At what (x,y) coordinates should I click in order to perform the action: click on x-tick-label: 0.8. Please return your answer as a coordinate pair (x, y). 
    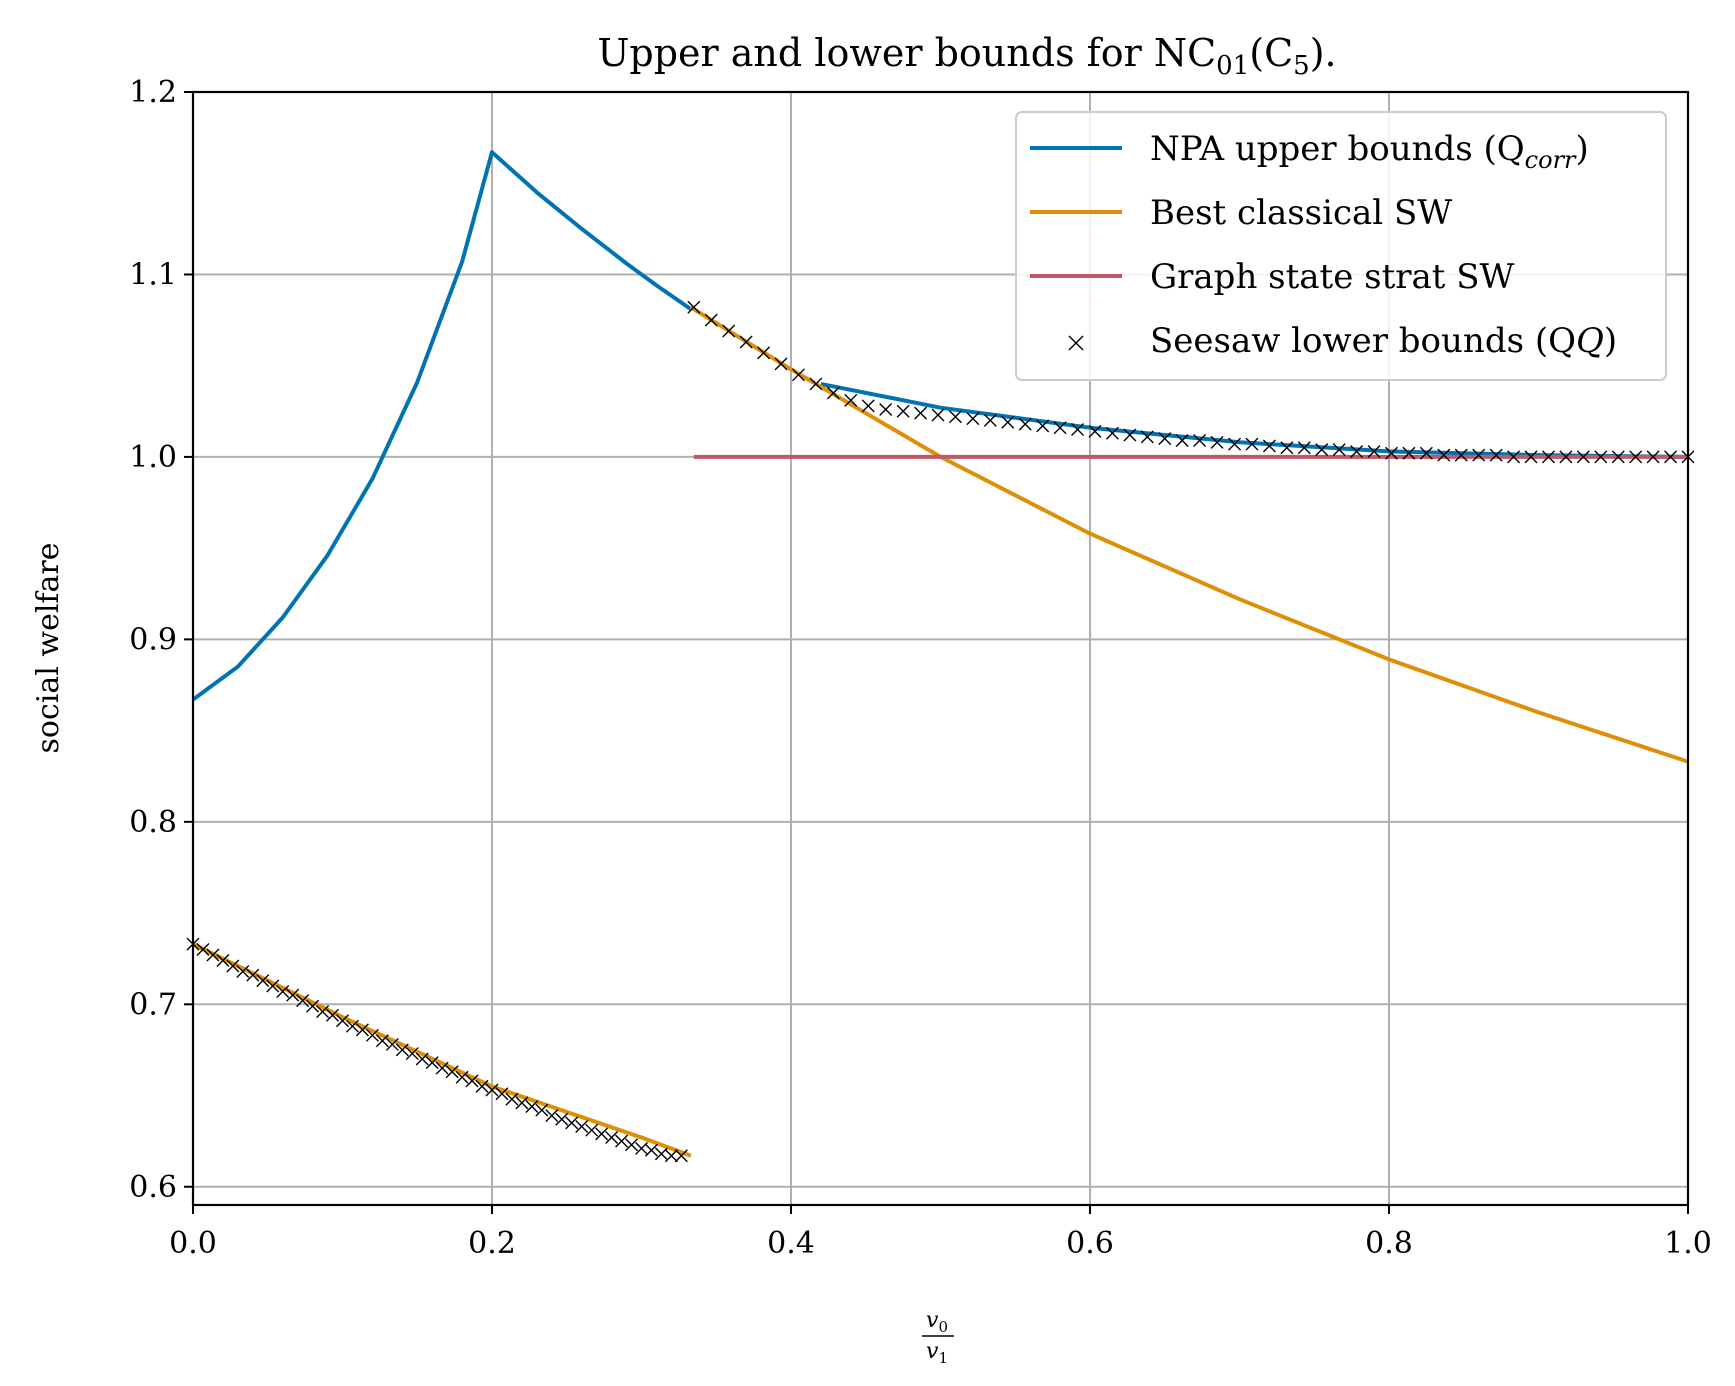
    Looking at the image, I should click on (1389, 1243).